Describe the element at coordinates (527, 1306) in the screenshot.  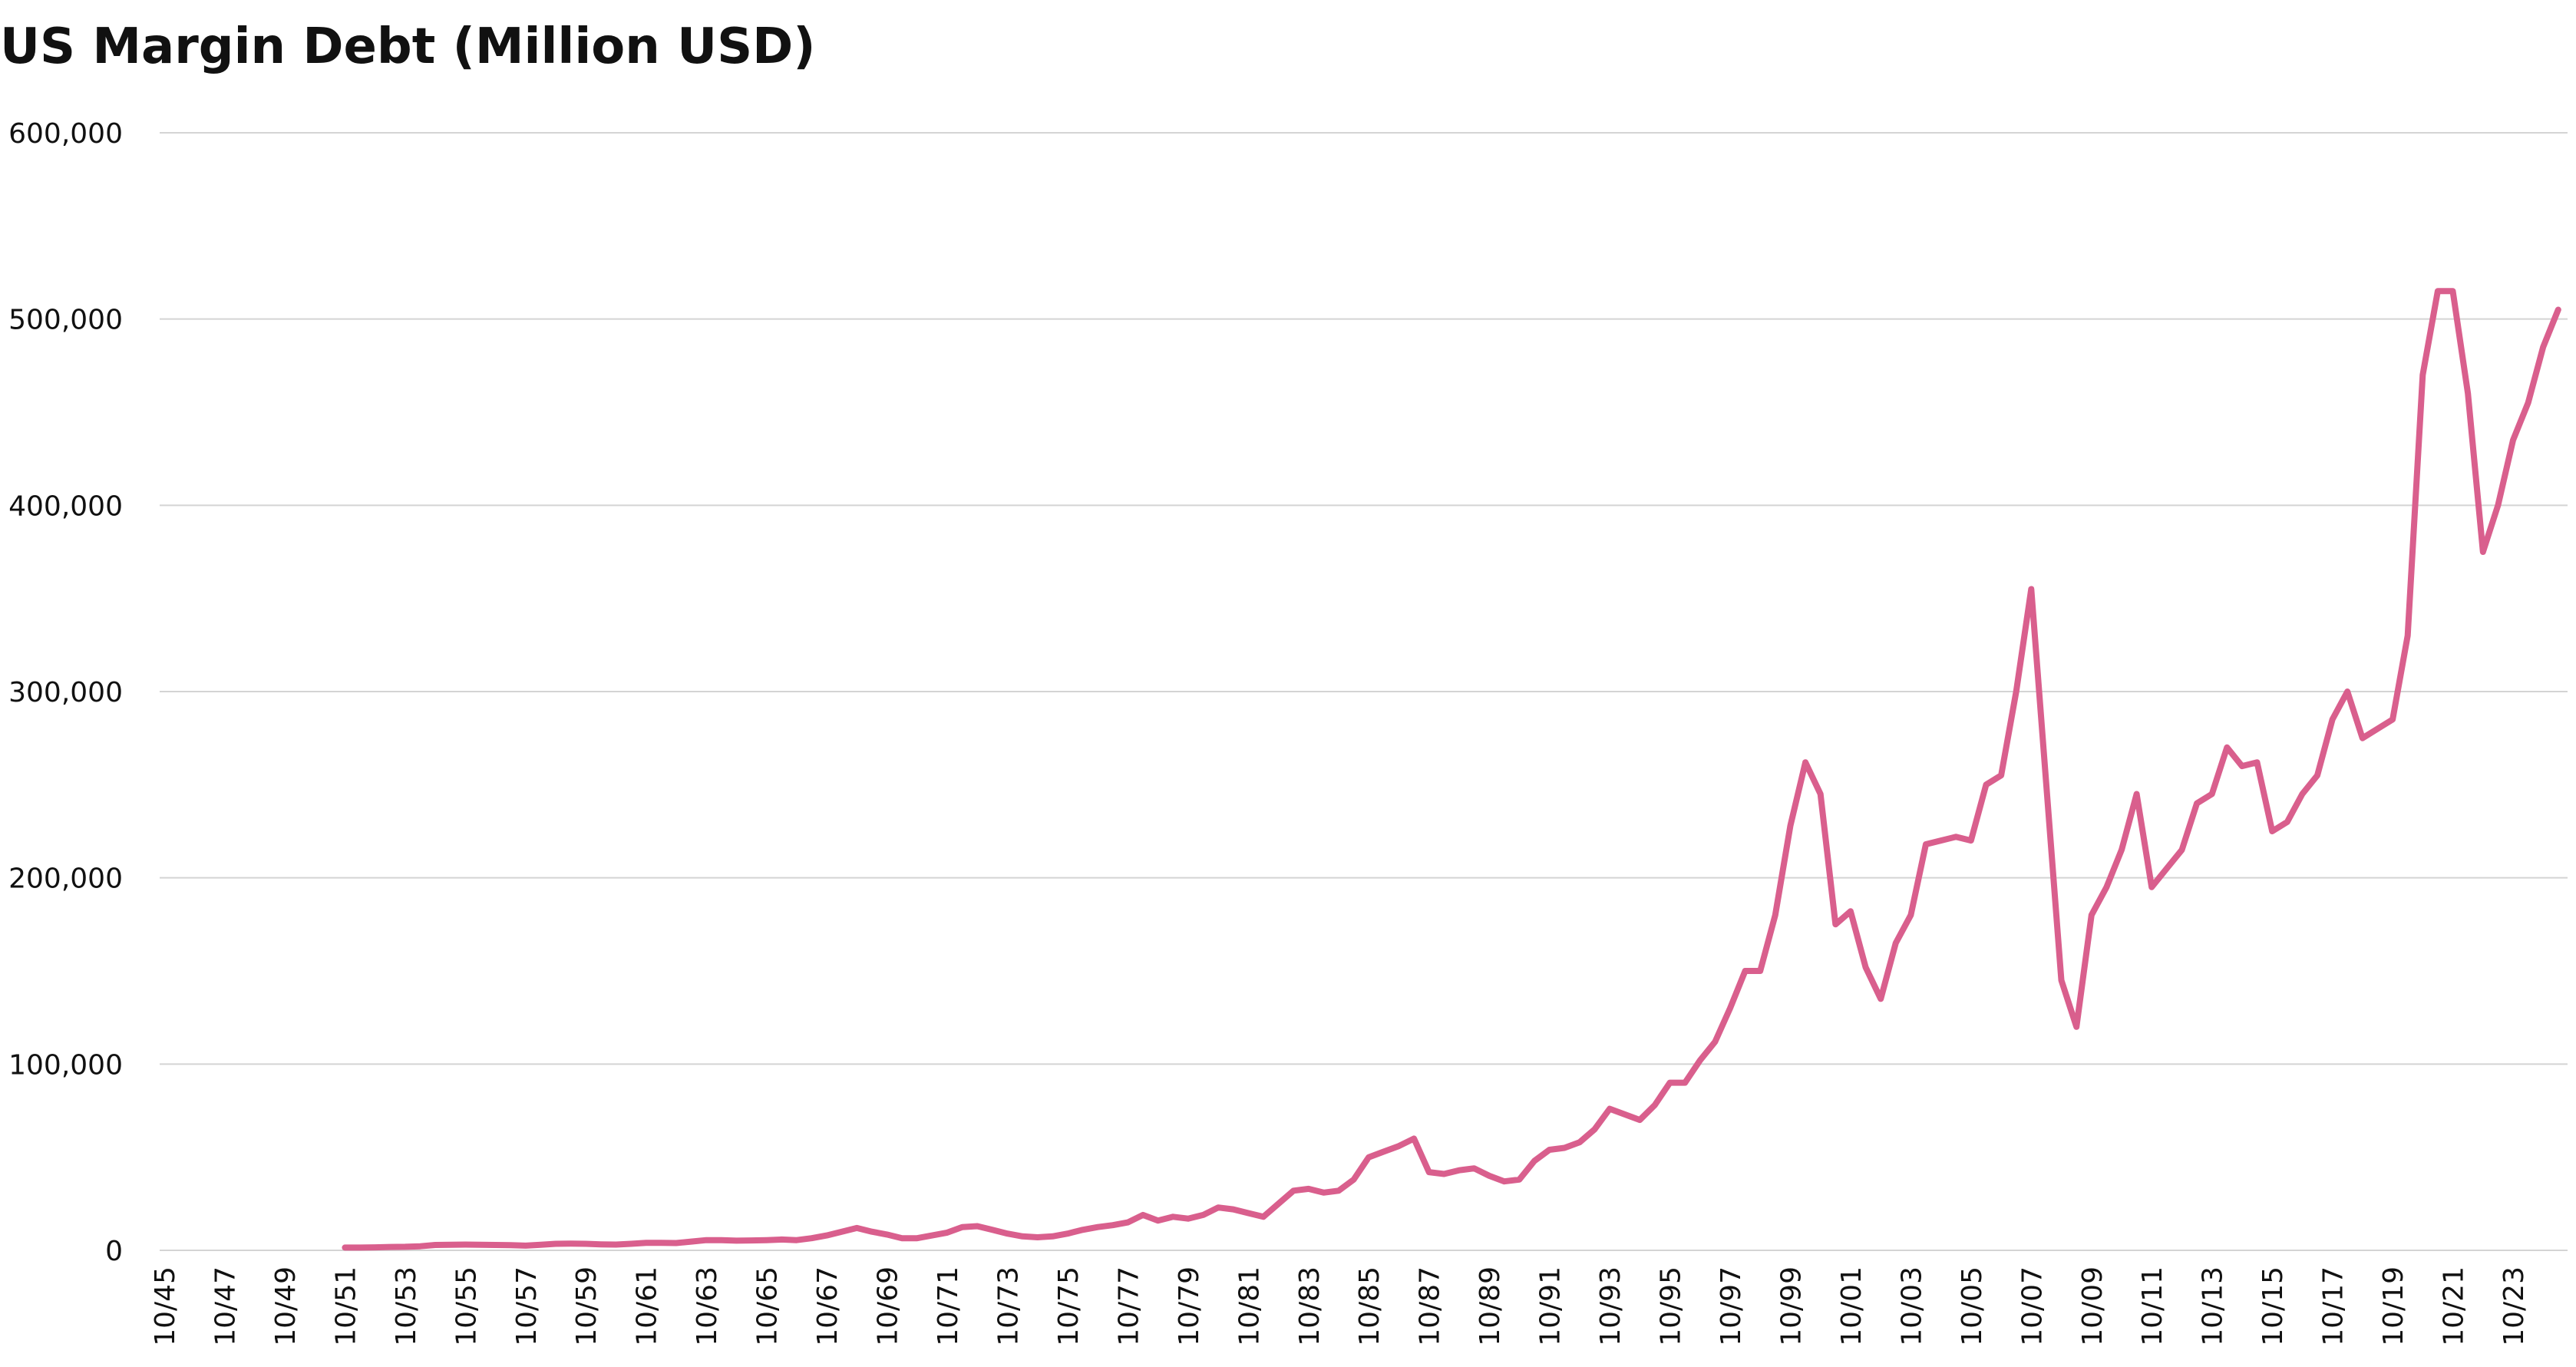
I see `x-tick-label: 10/57` at that location.